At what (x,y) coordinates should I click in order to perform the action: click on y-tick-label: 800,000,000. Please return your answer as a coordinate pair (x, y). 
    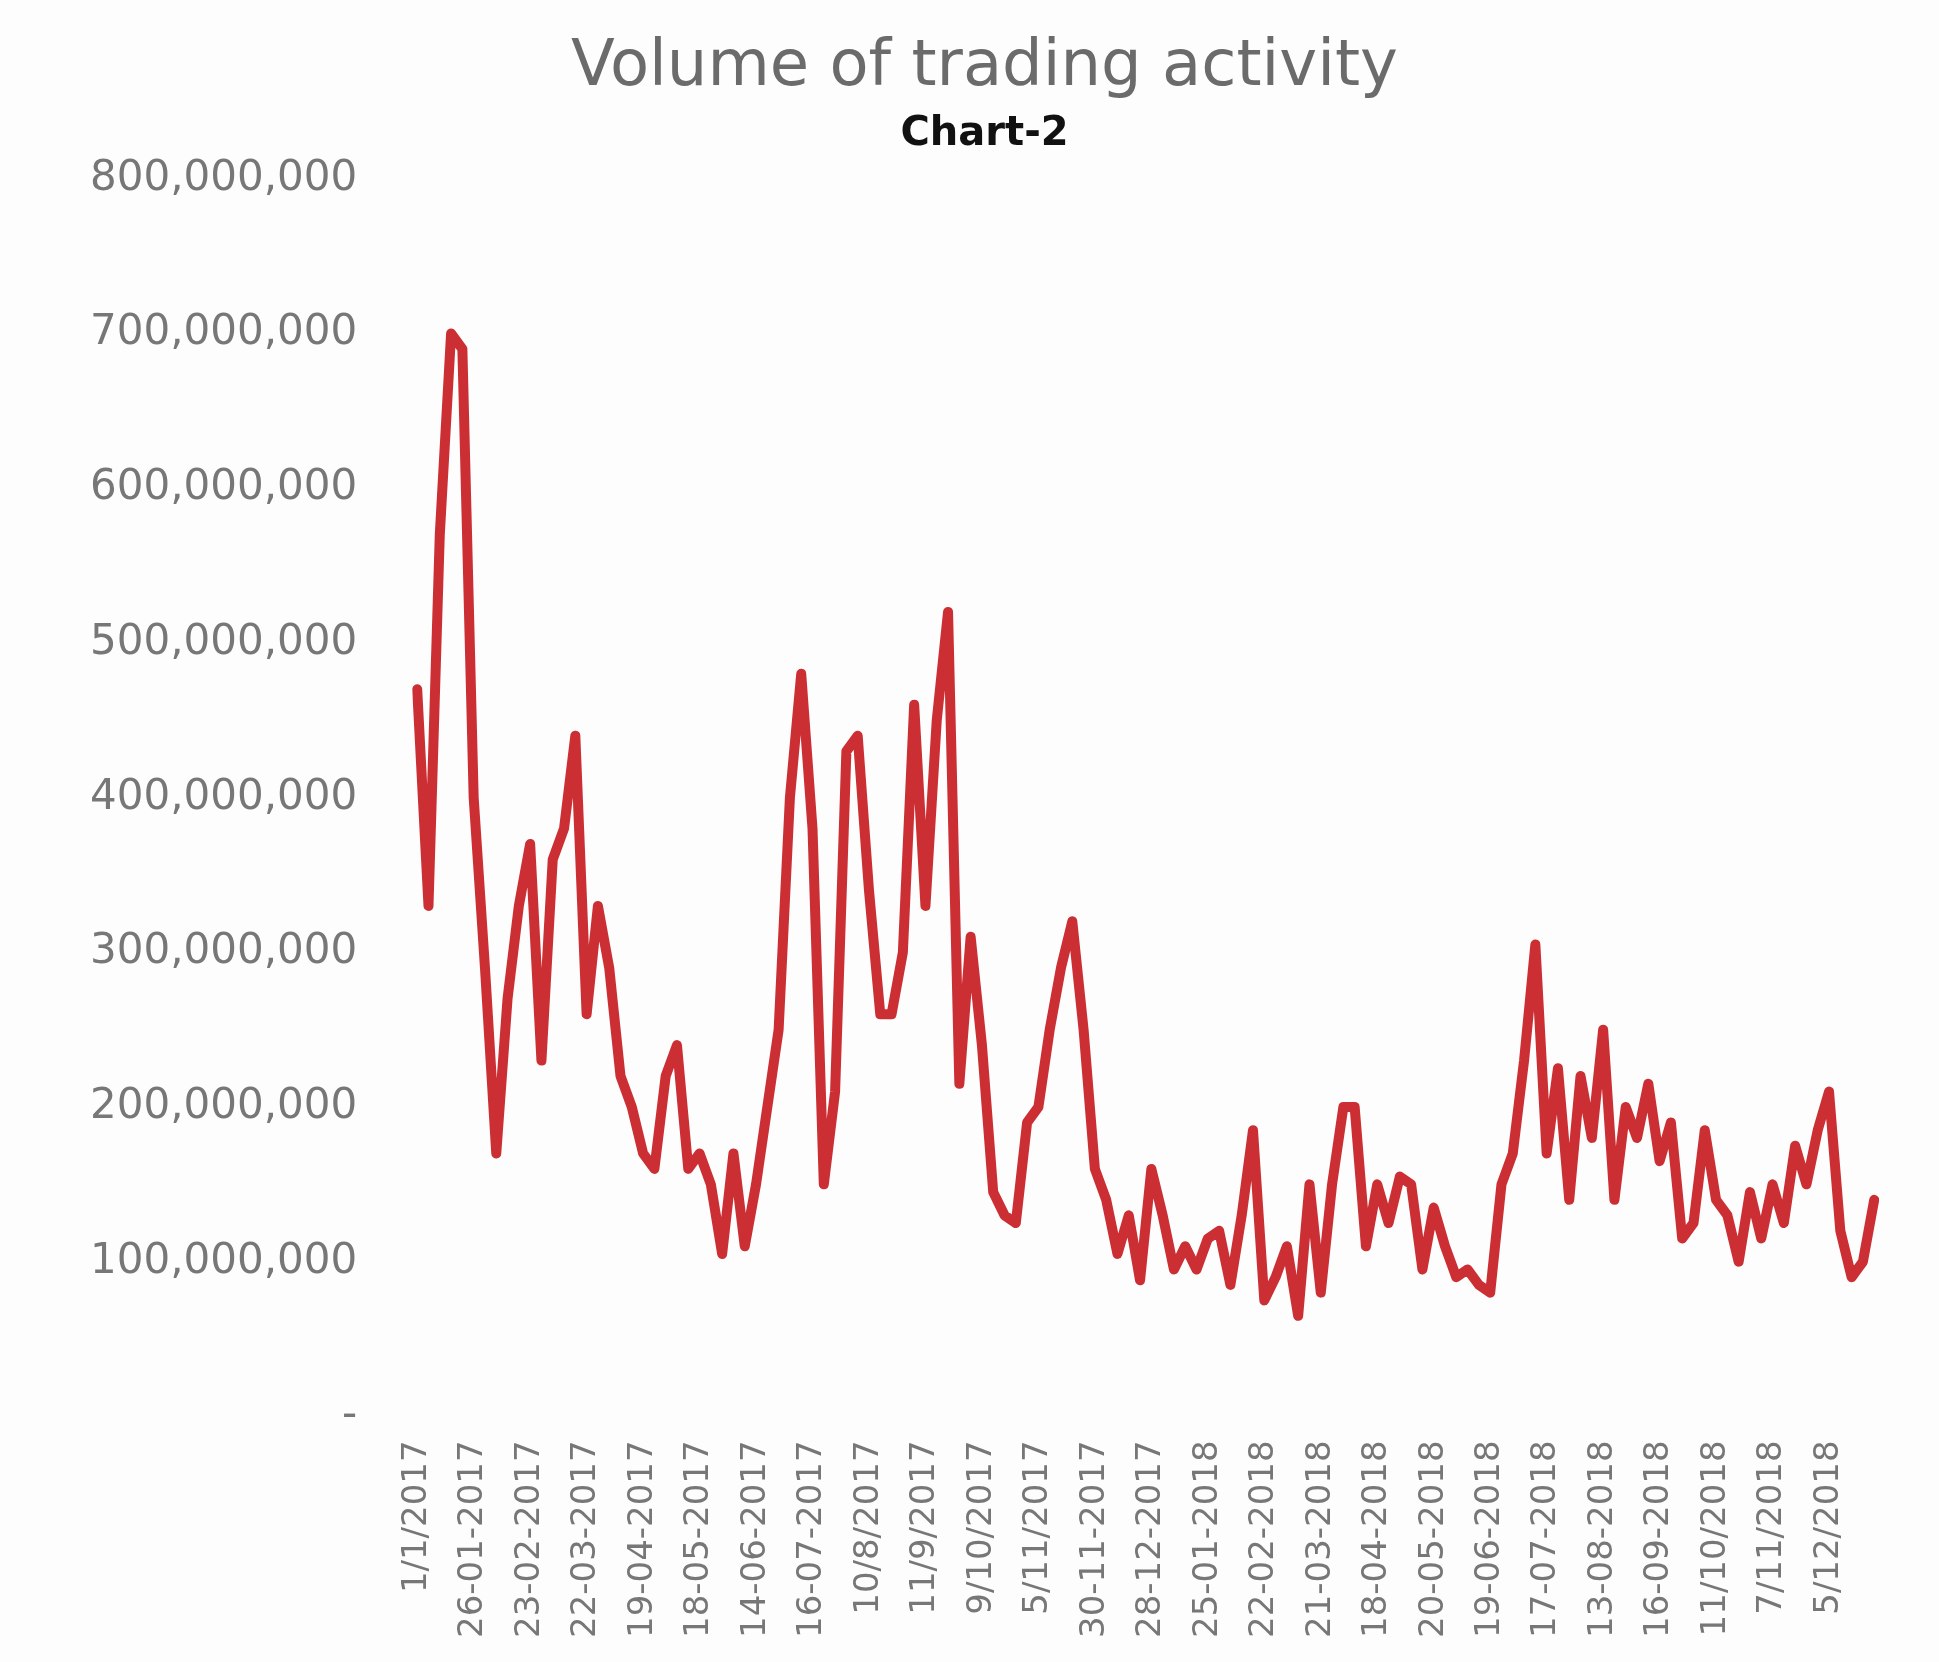
    Looking at the image, I should click on (223, 175).